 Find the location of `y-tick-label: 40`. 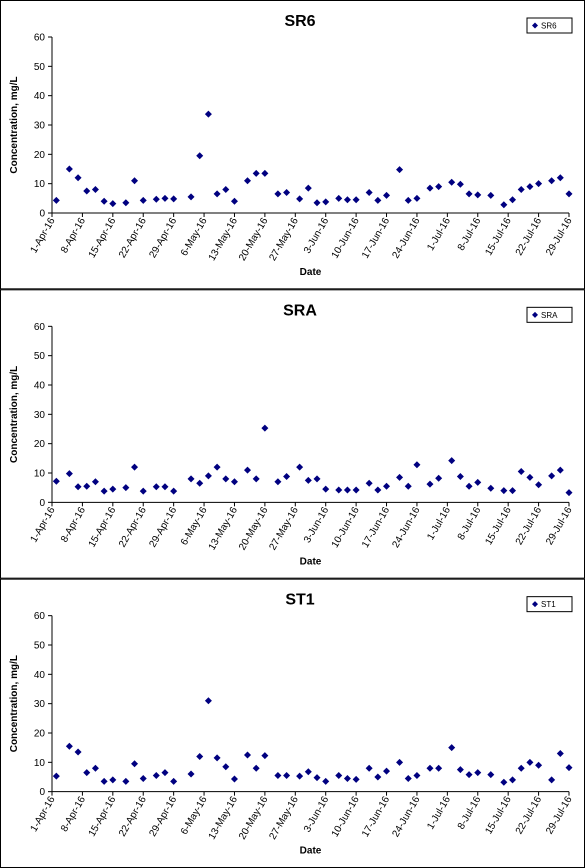

y-tick-label: 40 is located at coordinates (40, 675).